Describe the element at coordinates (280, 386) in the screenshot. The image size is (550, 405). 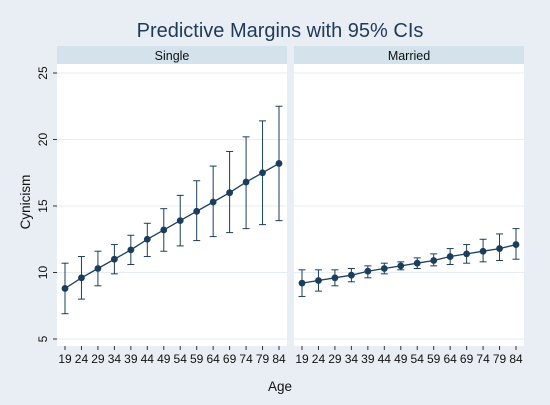
I see `x-axis-title: Age` at that location.